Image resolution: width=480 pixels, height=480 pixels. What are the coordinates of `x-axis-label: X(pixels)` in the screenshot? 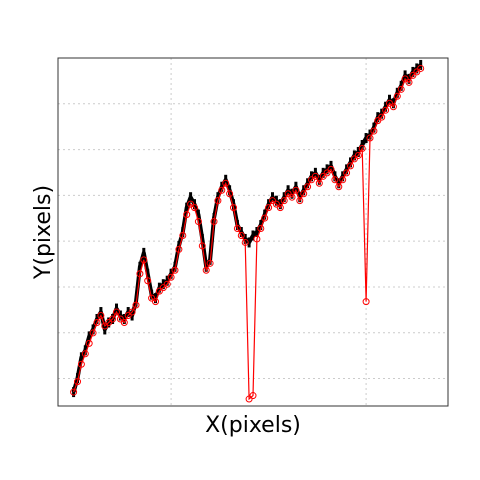 It's located at (253, 425).